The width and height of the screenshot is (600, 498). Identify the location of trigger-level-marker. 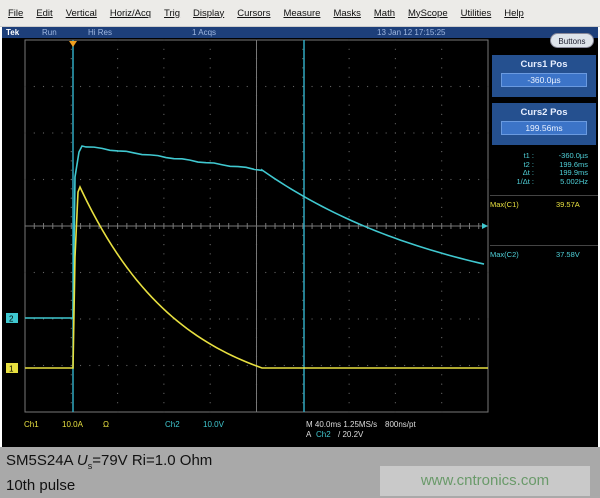
(485, 226).